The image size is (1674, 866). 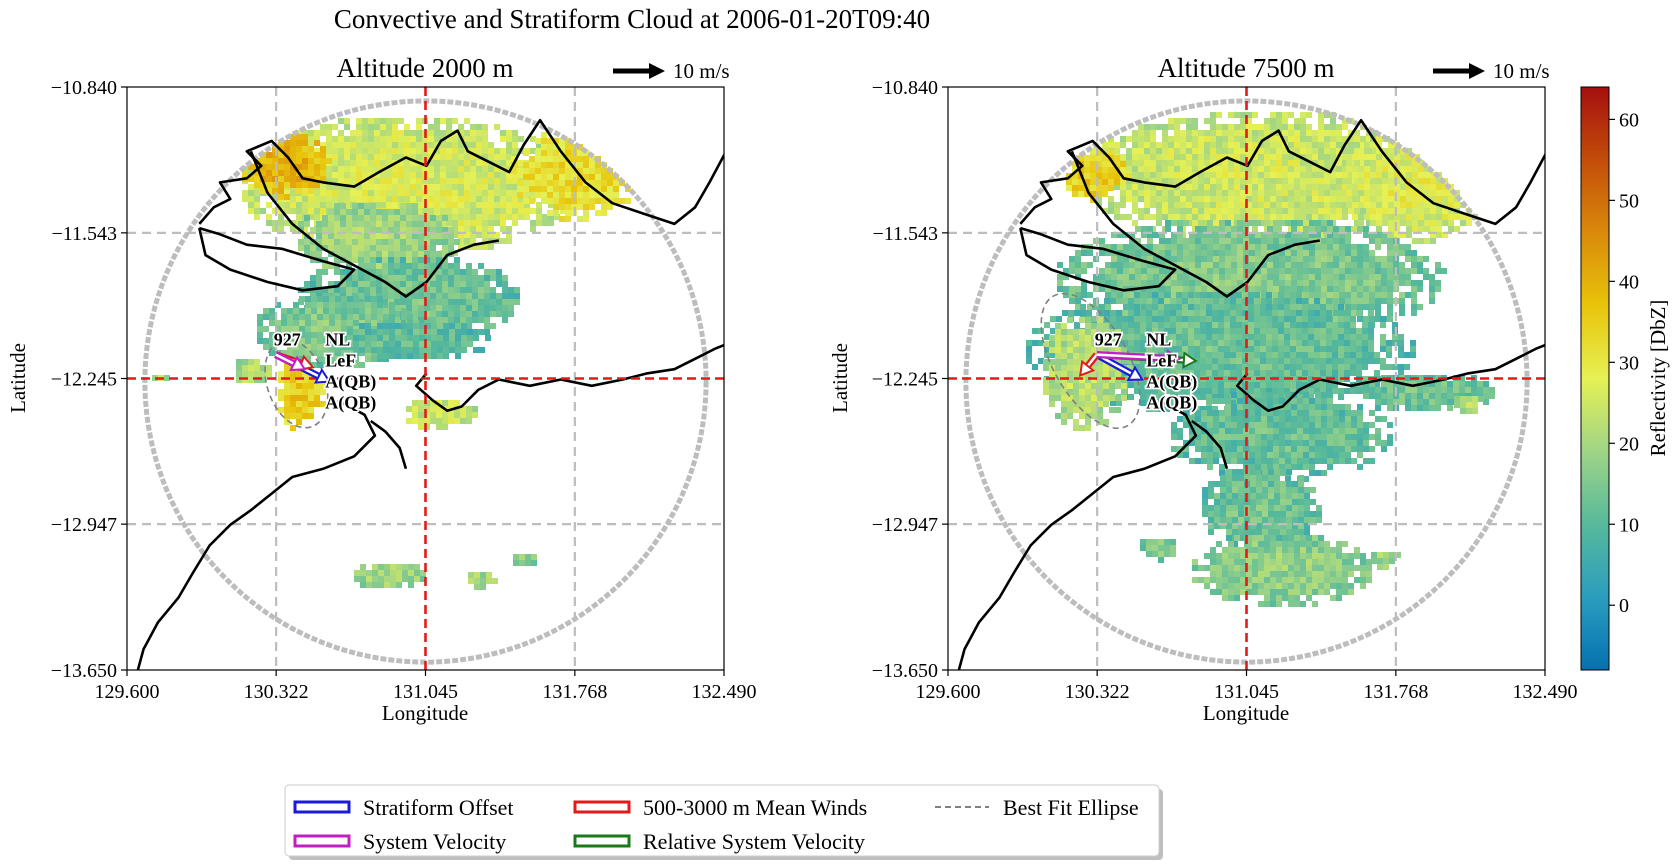 What do you see at coordinates (84, 88) in the screenshot?
I see `y-tick-label: −10.840` at bounding box center [84, 88].